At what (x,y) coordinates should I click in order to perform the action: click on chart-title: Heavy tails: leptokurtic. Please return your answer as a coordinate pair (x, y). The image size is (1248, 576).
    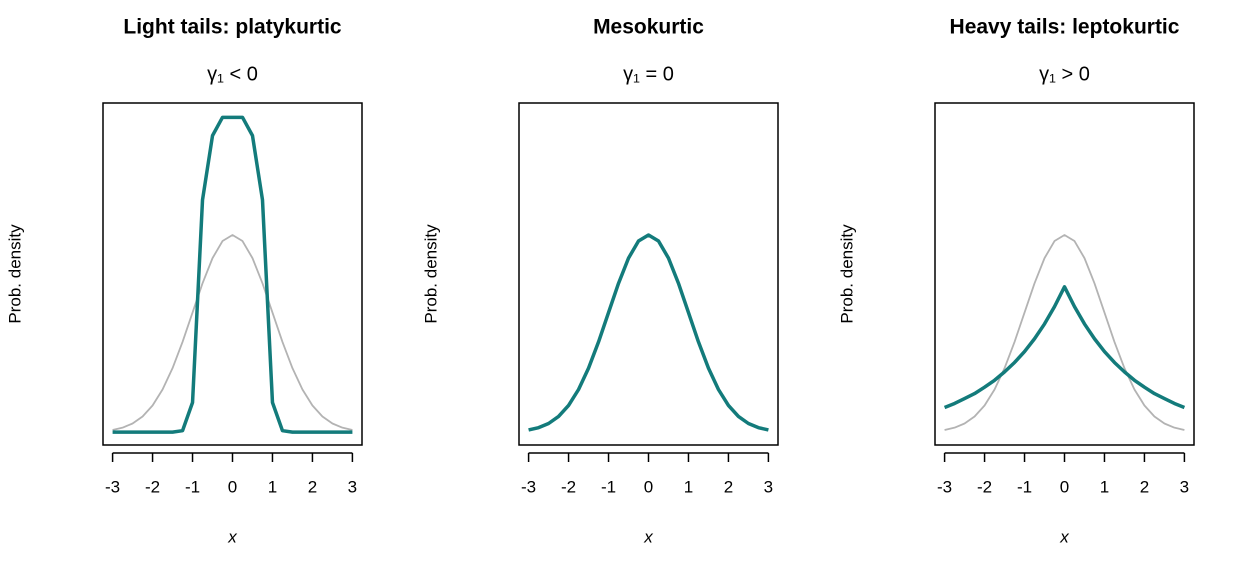
    Looking at the image, I should click on (1065, 27).